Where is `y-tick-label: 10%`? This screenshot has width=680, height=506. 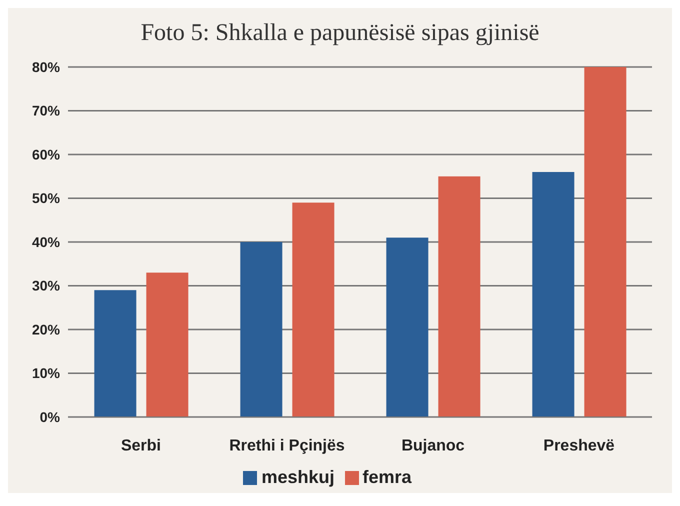 y-tick-label: 10% is located at coordinates (46, 373).